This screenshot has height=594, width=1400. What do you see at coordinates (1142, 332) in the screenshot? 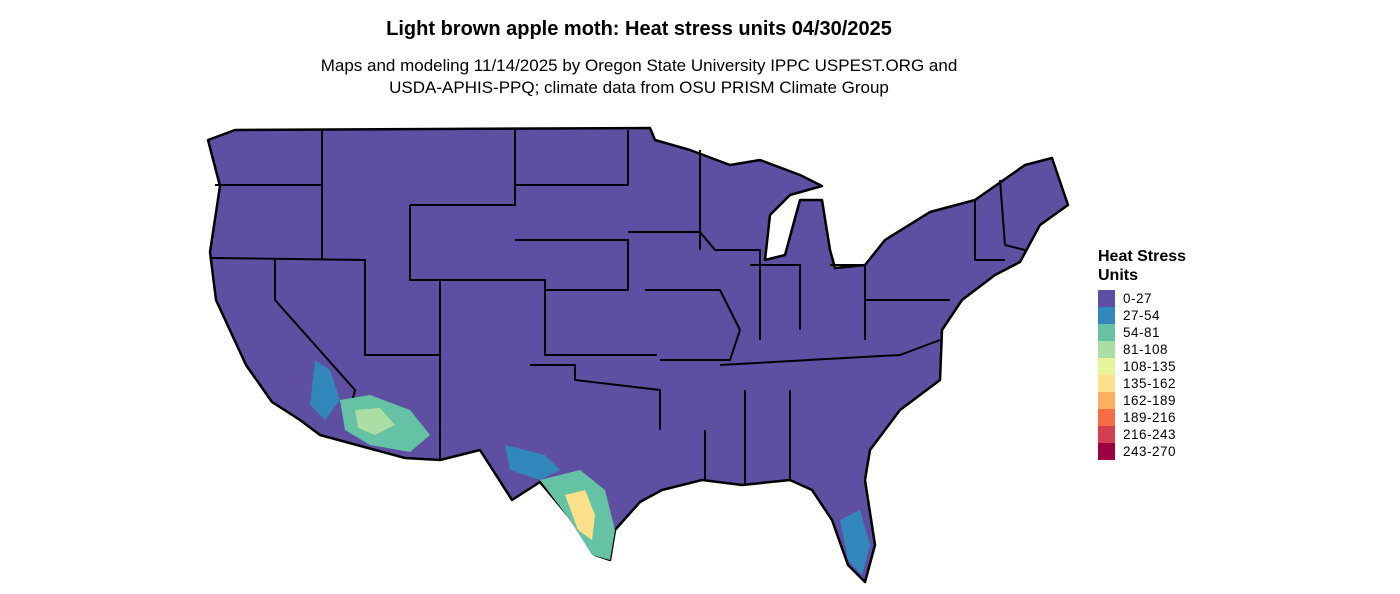
I see `legend-label: 54-81` at bounding box center [1142, 332].